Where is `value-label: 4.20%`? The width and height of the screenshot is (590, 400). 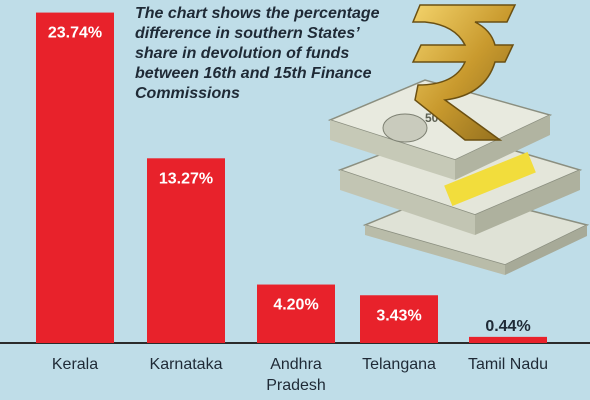
value-label: 4.20% is located at coordinates (295, 305).